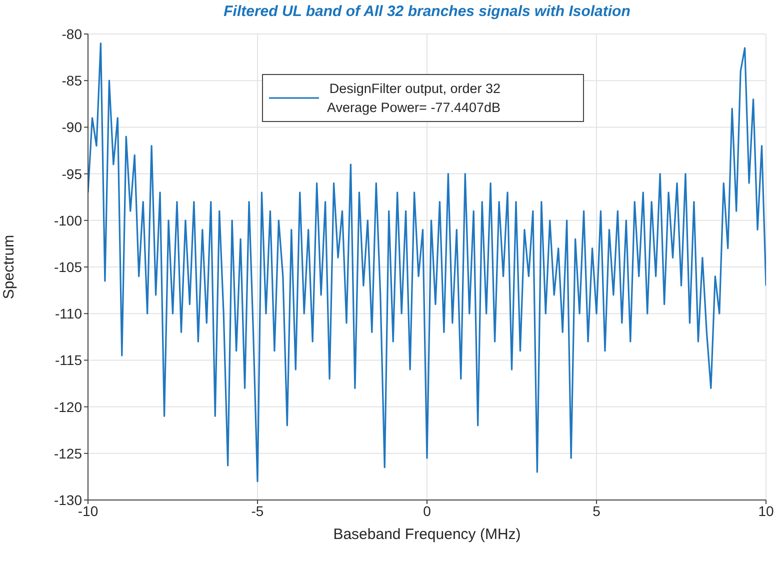  Describe the element at coordinates (68, 360) in the screenshot. I see `y-tick-label: -115` at that location.